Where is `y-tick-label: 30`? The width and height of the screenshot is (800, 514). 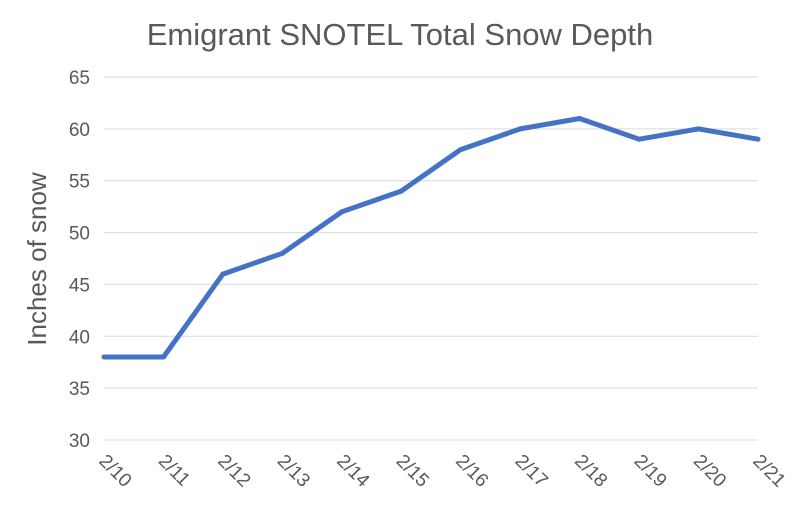
y-tick-label: 30 is located at coordinates (79, 441).